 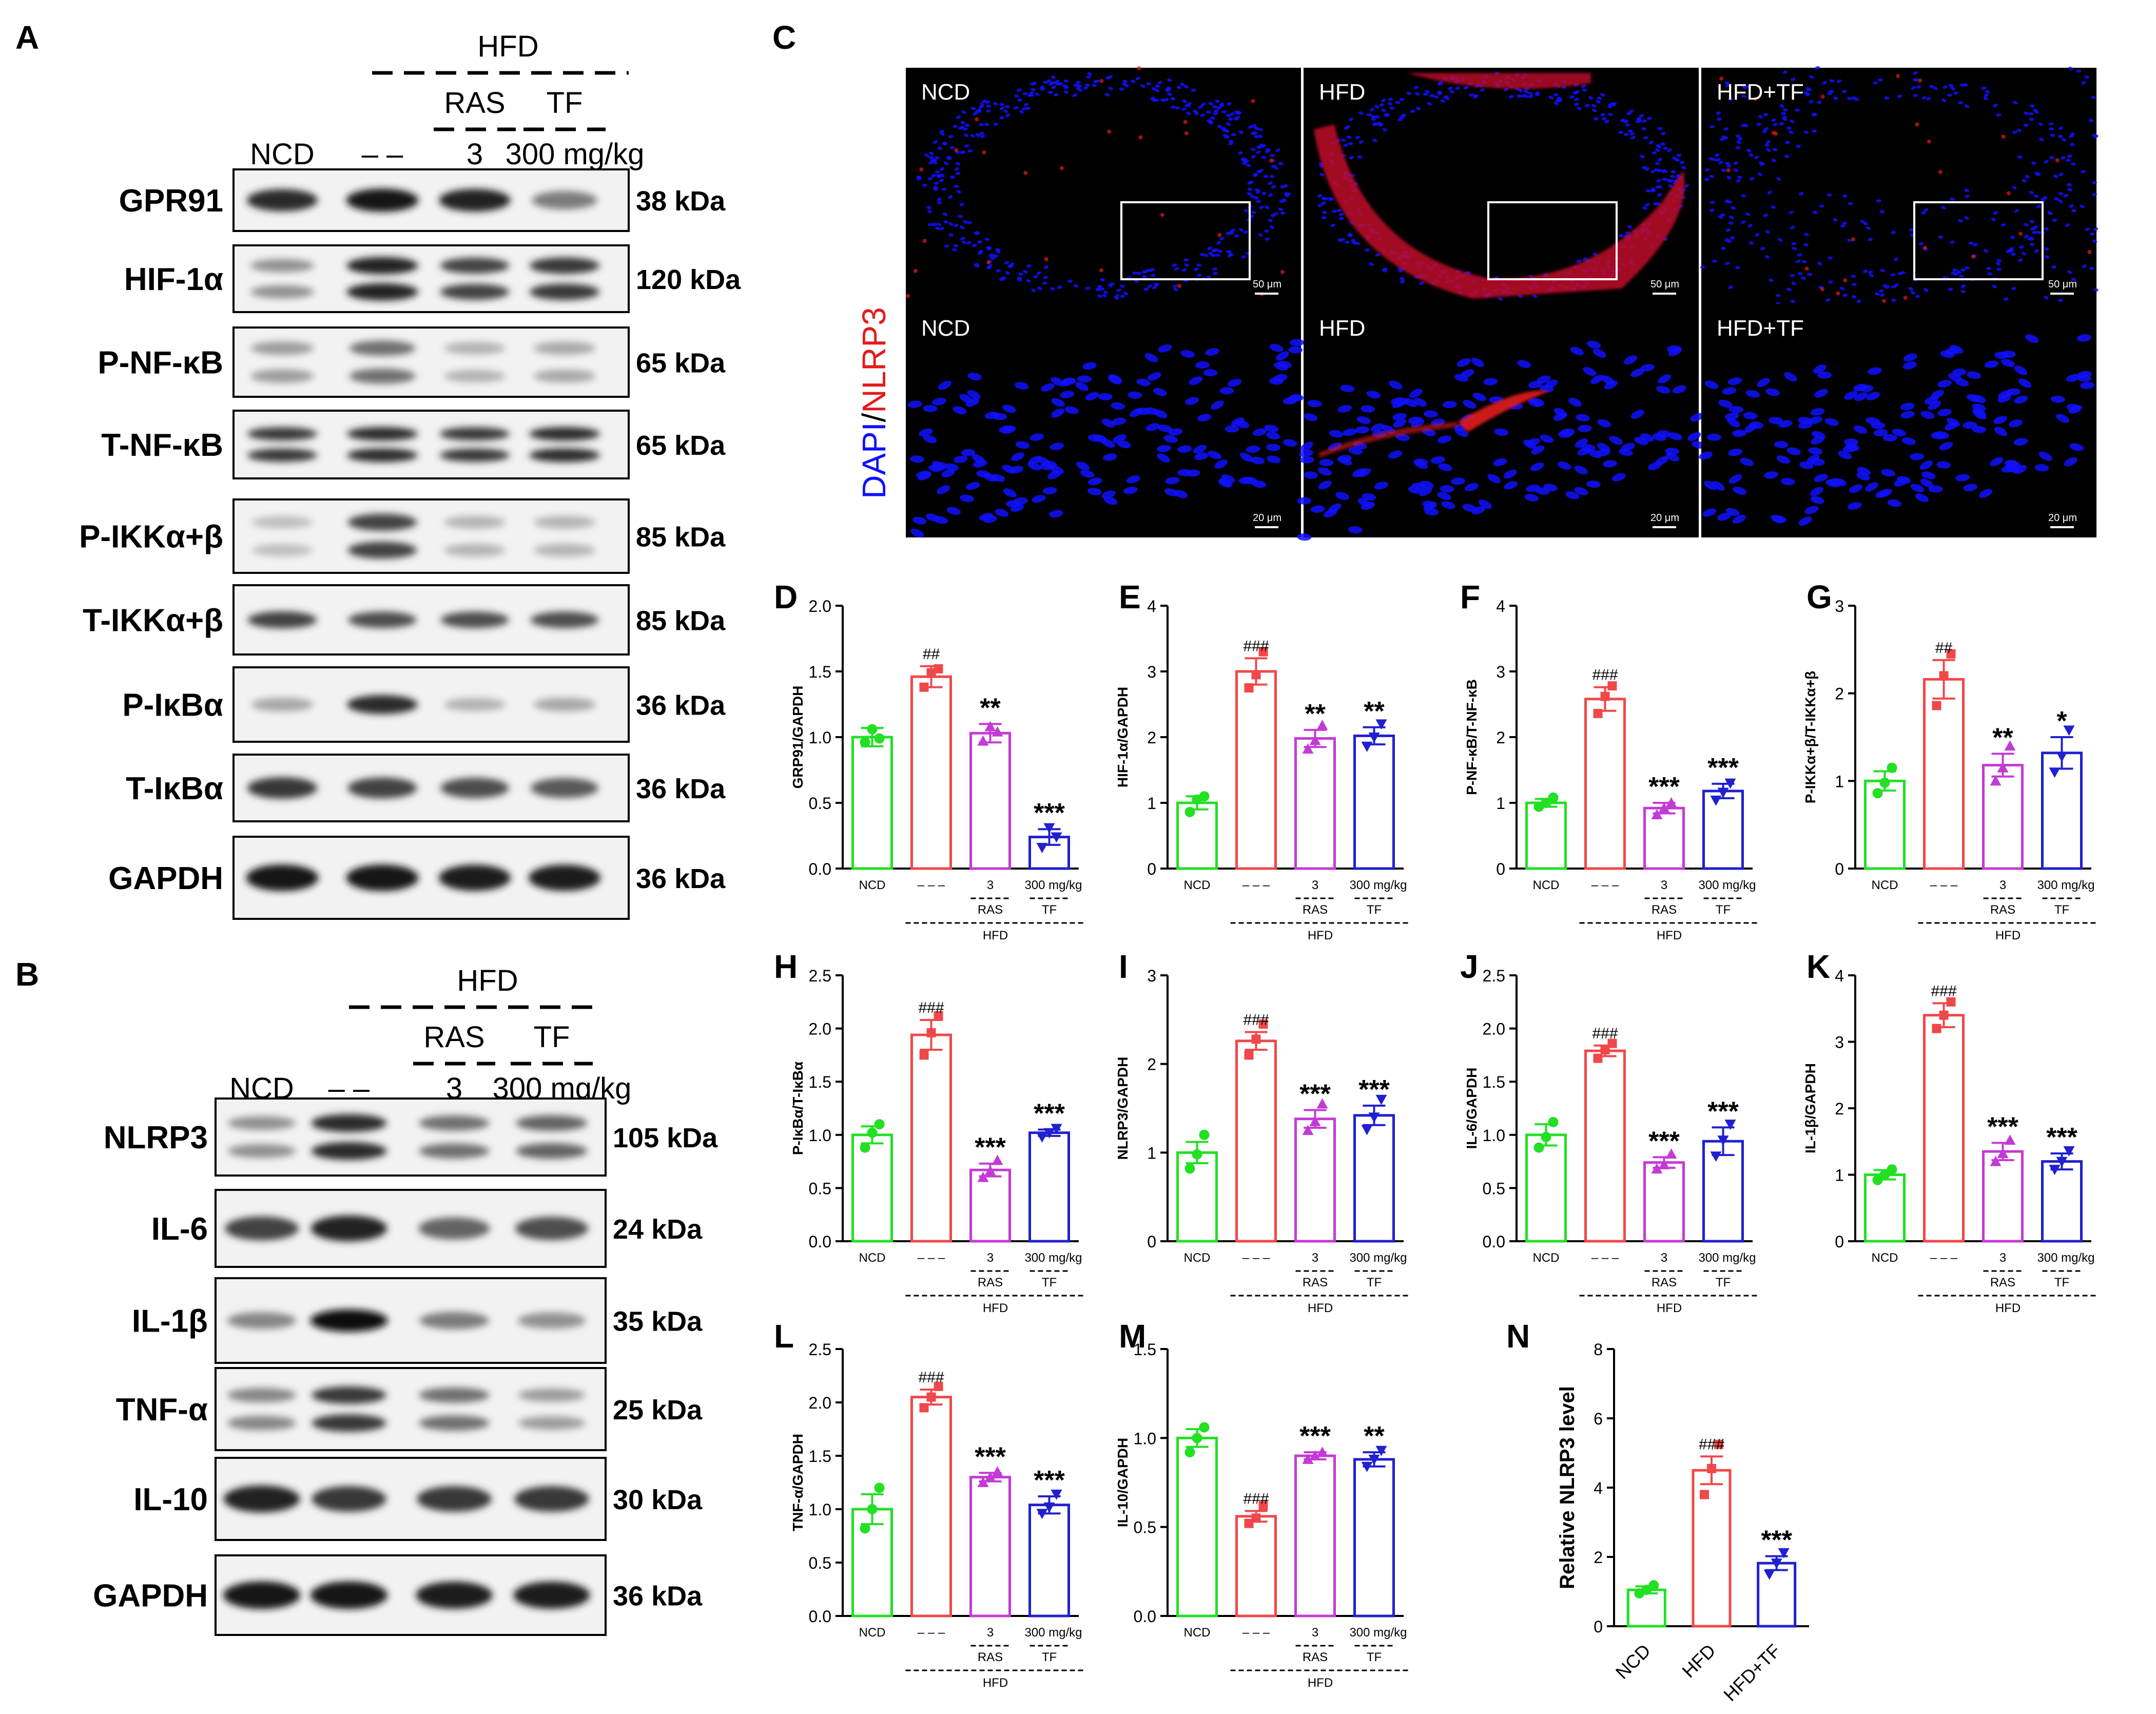 I want to click on blot-row: T-IκBα 36 kDa, so click(x=426, y=788).